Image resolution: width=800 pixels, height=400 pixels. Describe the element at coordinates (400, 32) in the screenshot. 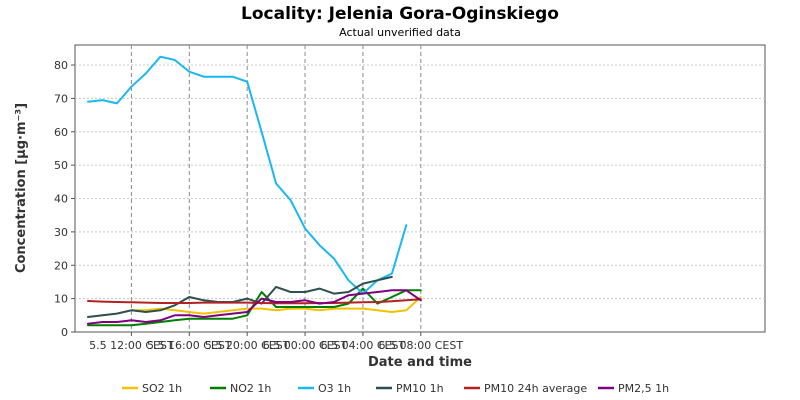

I see `chart-subtitle: Actual unverified data` at that location.